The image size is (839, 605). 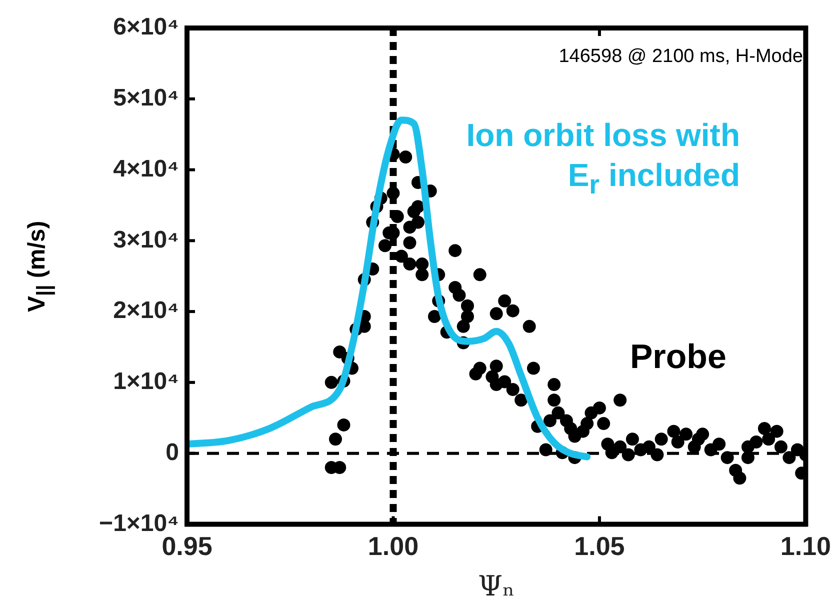 I want to click on y-tick-label: 6×10⁴, so click(x=146, y=27).